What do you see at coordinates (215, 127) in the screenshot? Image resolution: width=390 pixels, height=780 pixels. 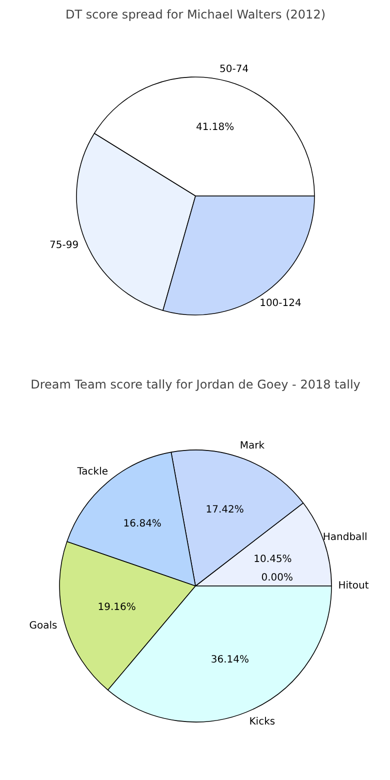 I see `data-label: 41.18%` at bounding box center [215, 127].